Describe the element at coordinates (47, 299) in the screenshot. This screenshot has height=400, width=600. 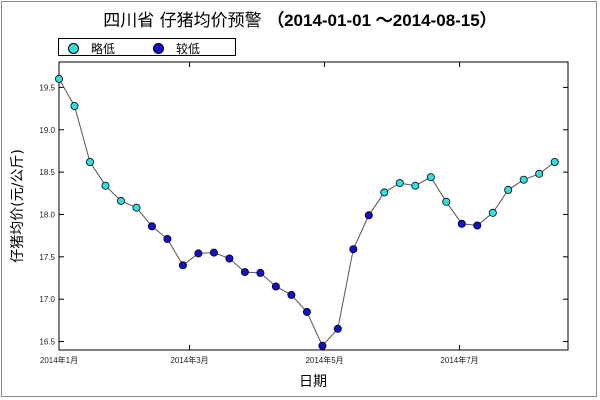
I see `y-tick-label: 17.0` at that location.